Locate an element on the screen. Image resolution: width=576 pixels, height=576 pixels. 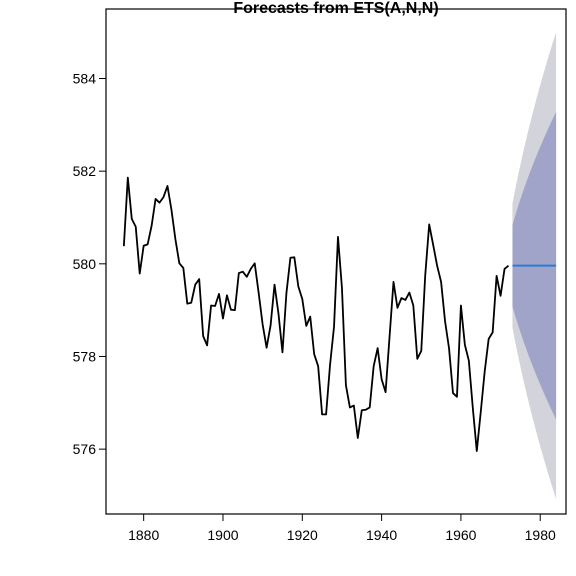
x-tick-label: 1940 is located at coordinates (381, 535).